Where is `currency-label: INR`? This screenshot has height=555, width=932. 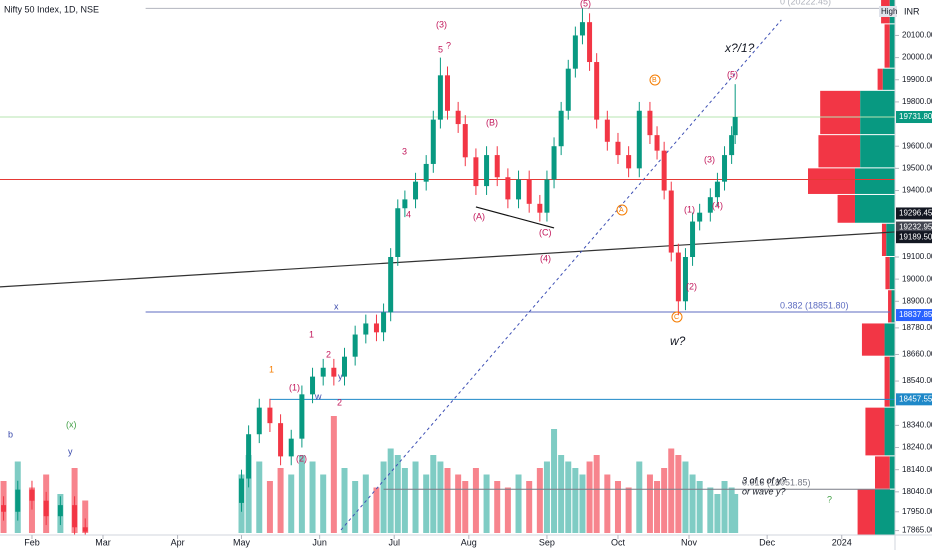 currency-label: INR is located at coordinates (912, 11).